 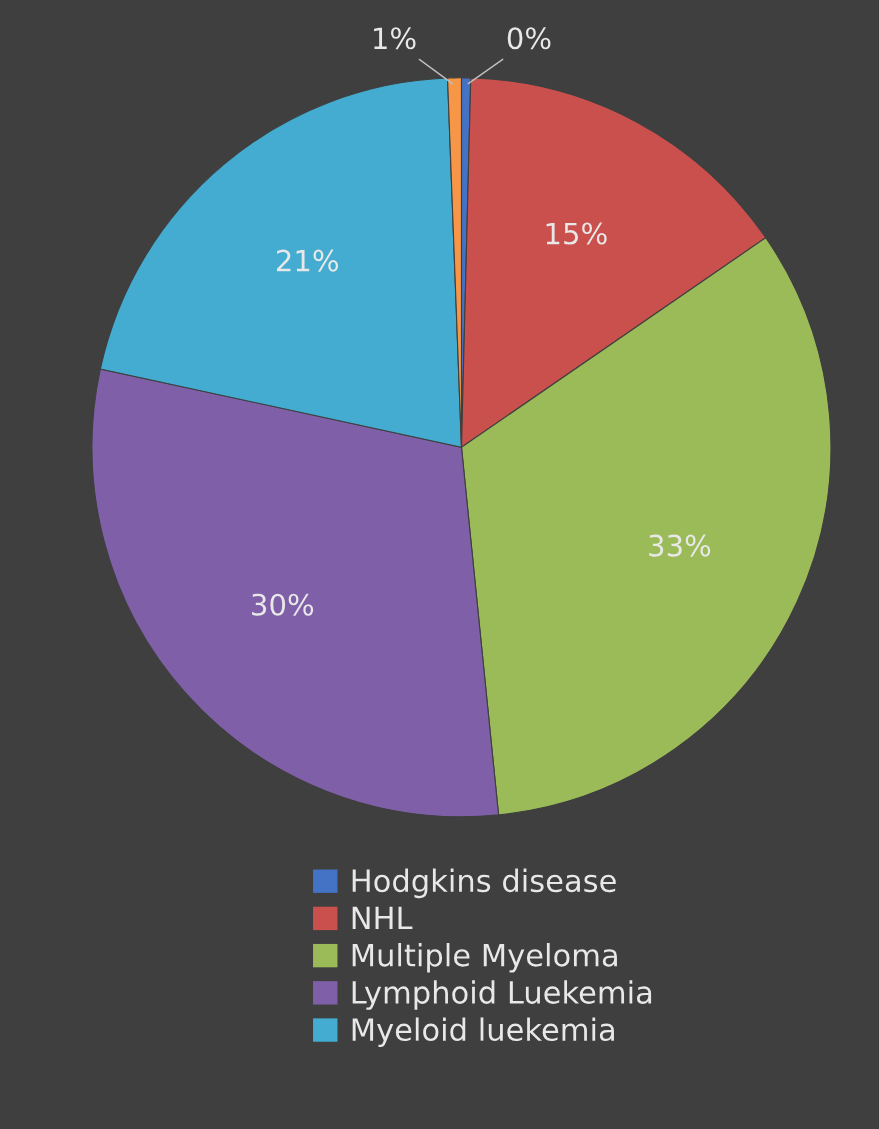 I want to click on data-label: 30%, so click(x=283, y=604).